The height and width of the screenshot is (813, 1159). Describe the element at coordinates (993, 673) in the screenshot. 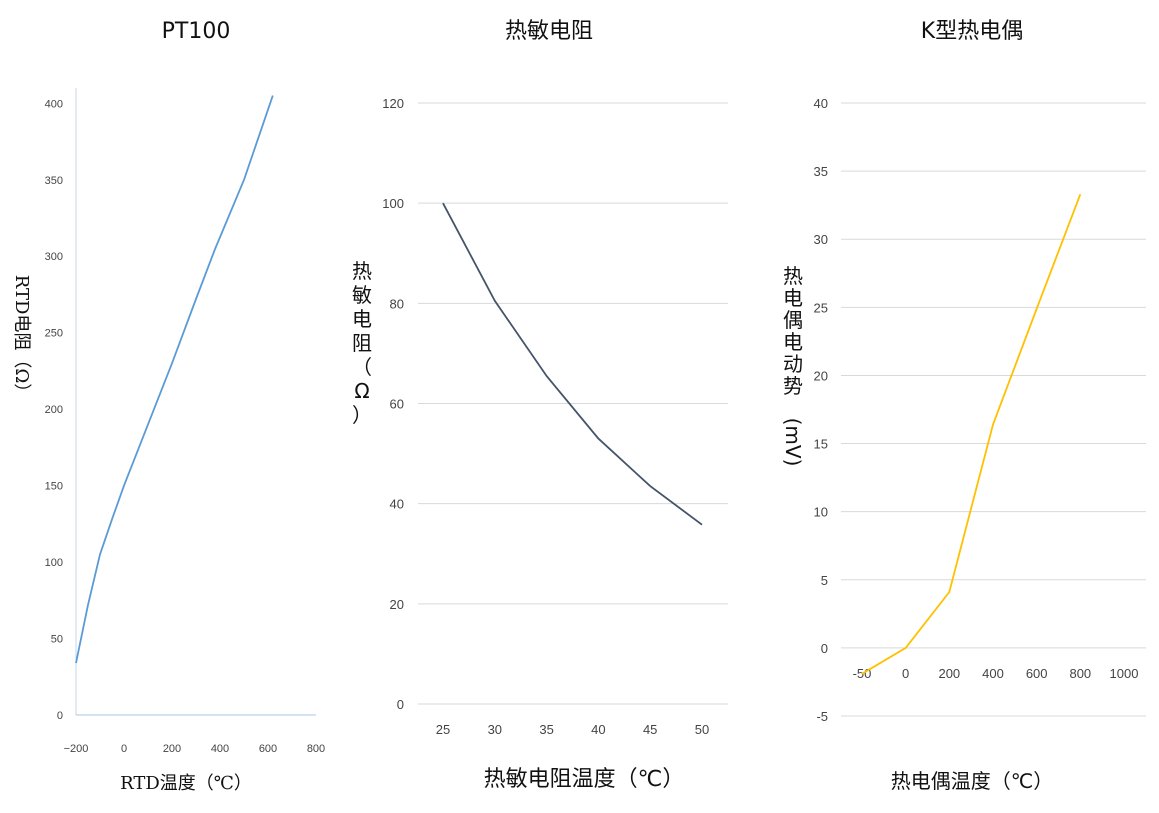

I see `thermocouple-x-tick-label: 400` at that location.